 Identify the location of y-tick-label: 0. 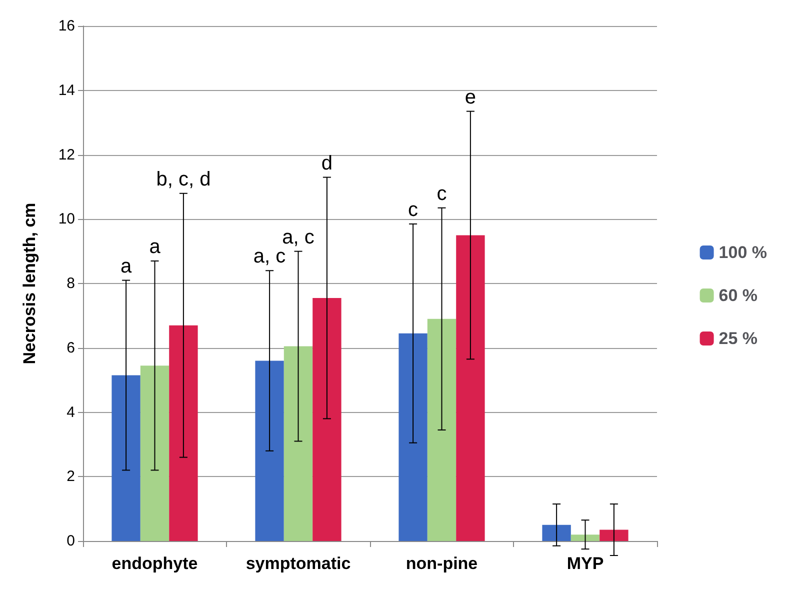
(70, 541).